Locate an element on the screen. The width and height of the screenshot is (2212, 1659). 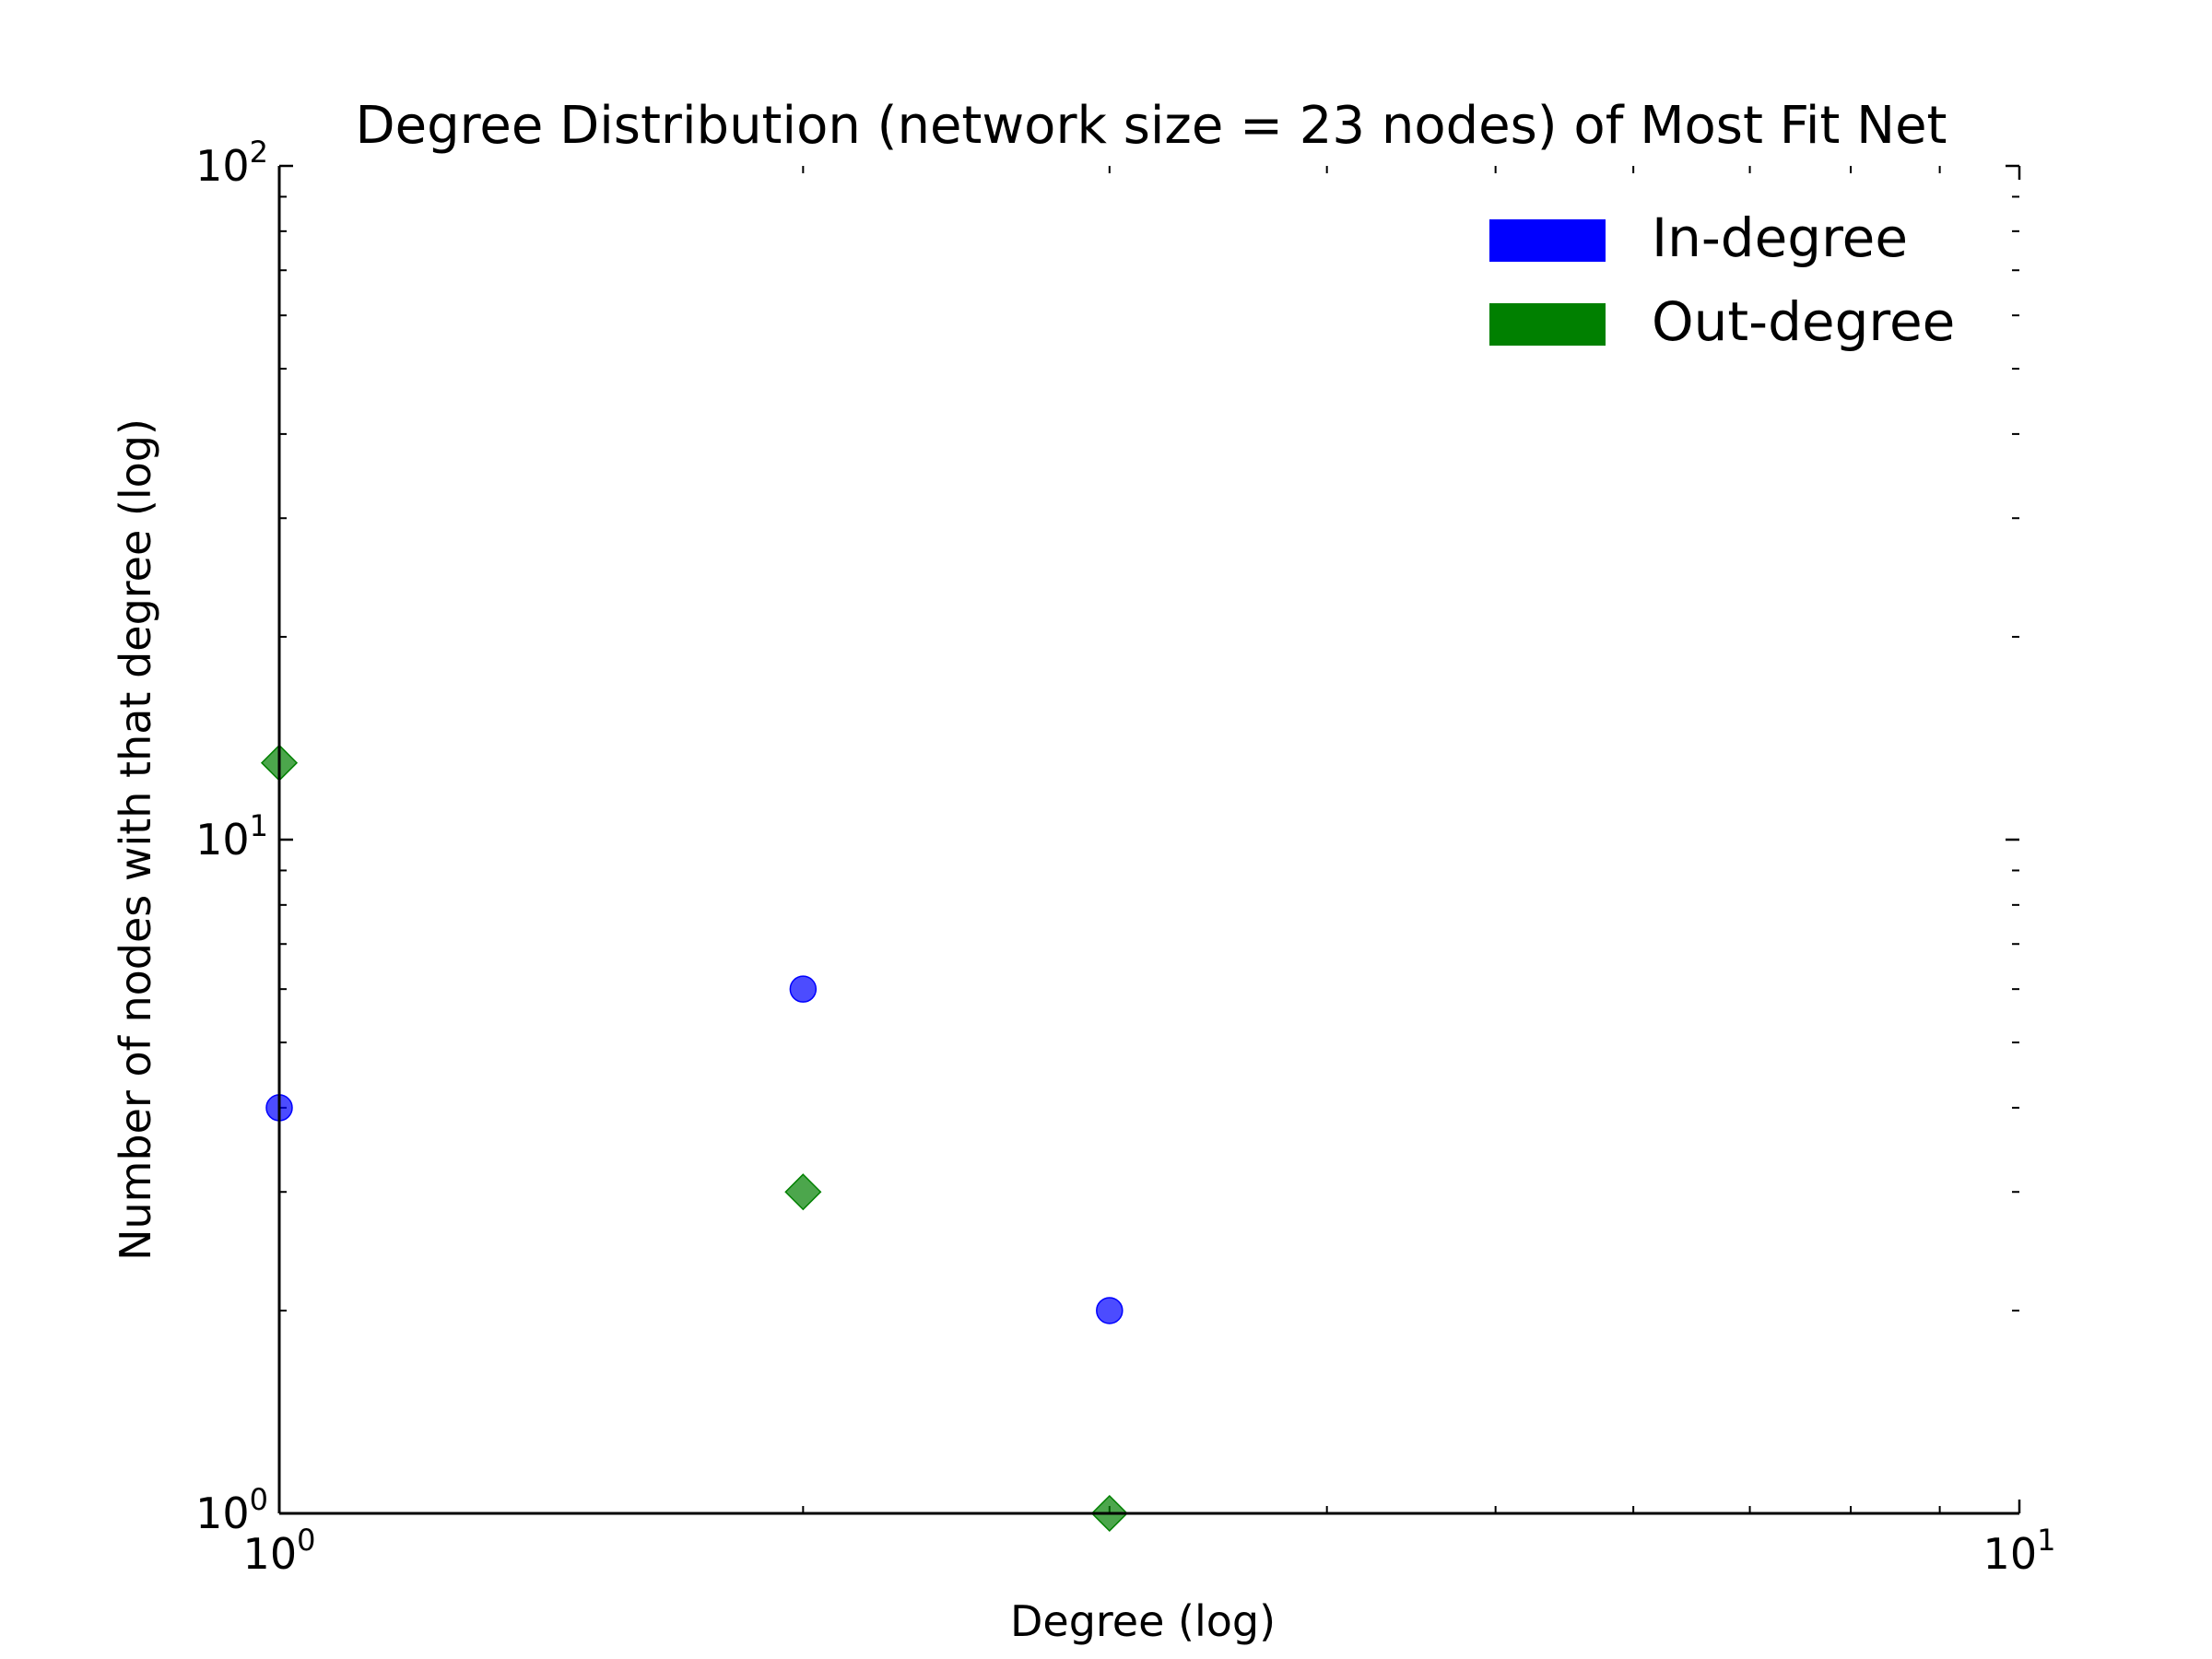
legend-swatch-out-degree is located at coordinates (1547, 324).